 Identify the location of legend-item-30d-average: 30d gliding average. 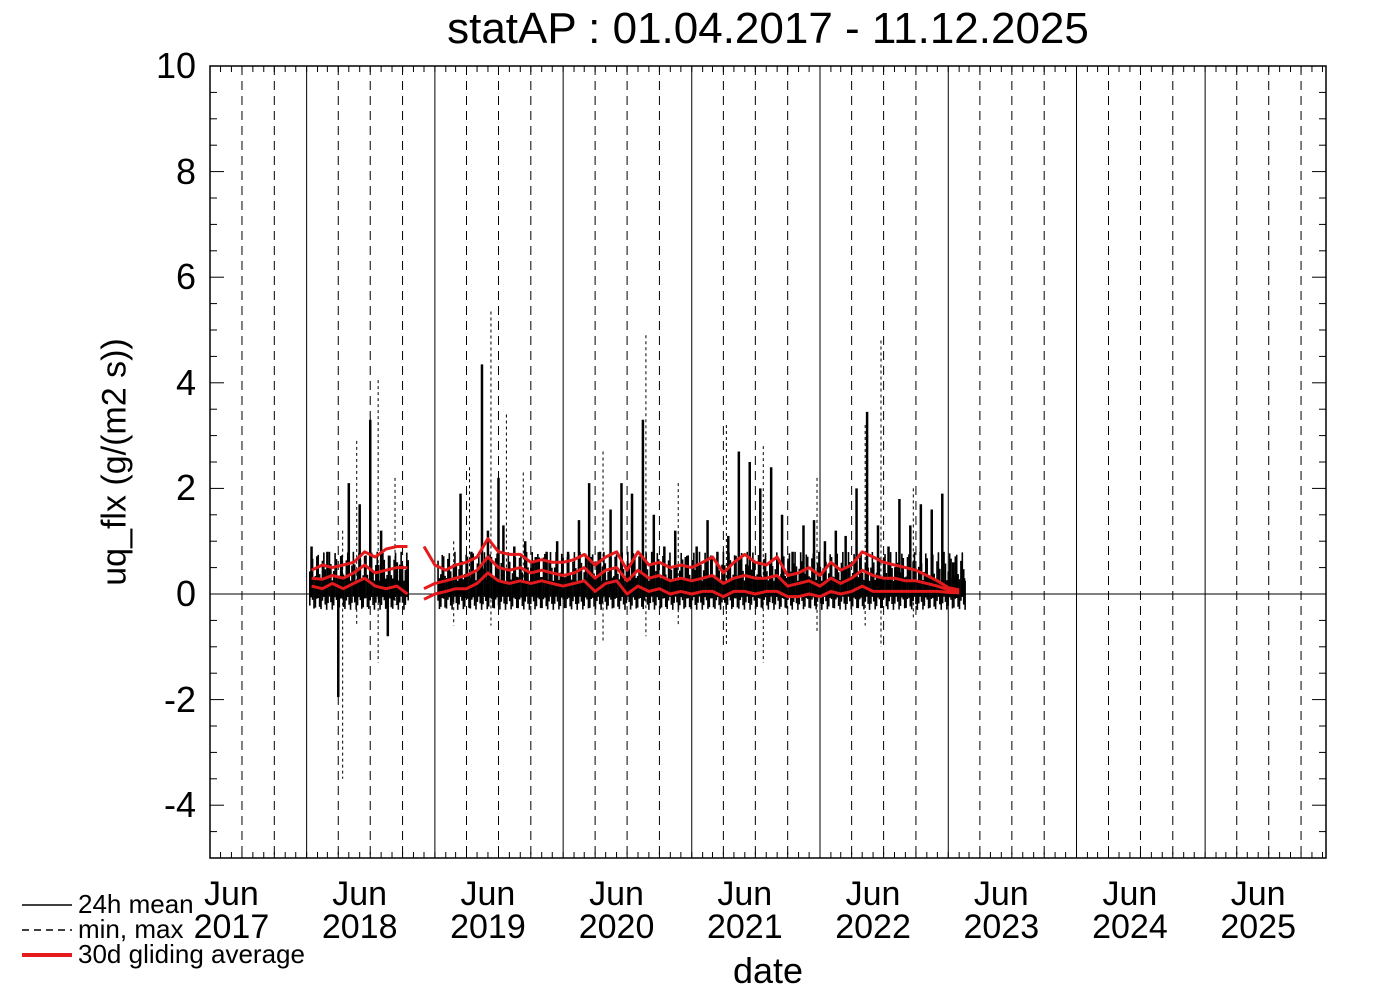
(163, 954).